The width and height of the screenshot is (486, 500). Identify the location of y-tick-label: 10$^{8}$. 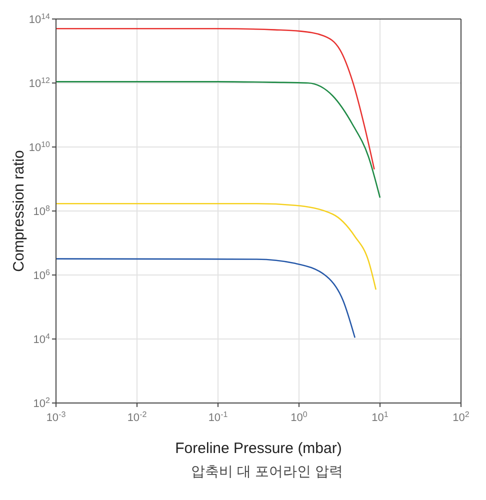
(42, 211).